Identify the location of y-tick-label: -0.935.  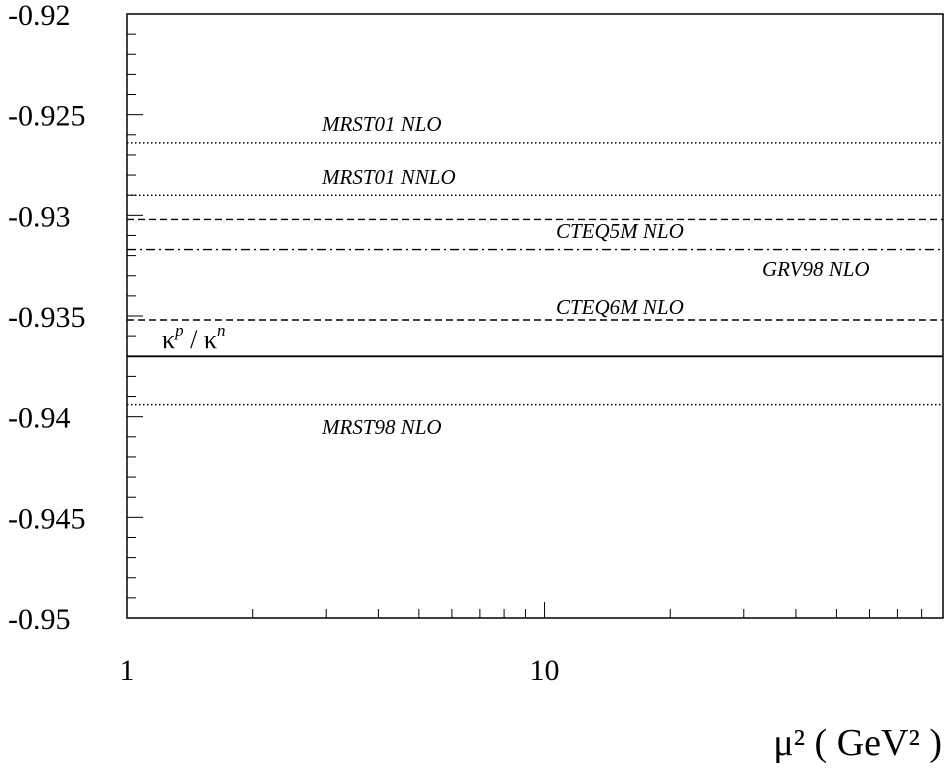
(47, 317).